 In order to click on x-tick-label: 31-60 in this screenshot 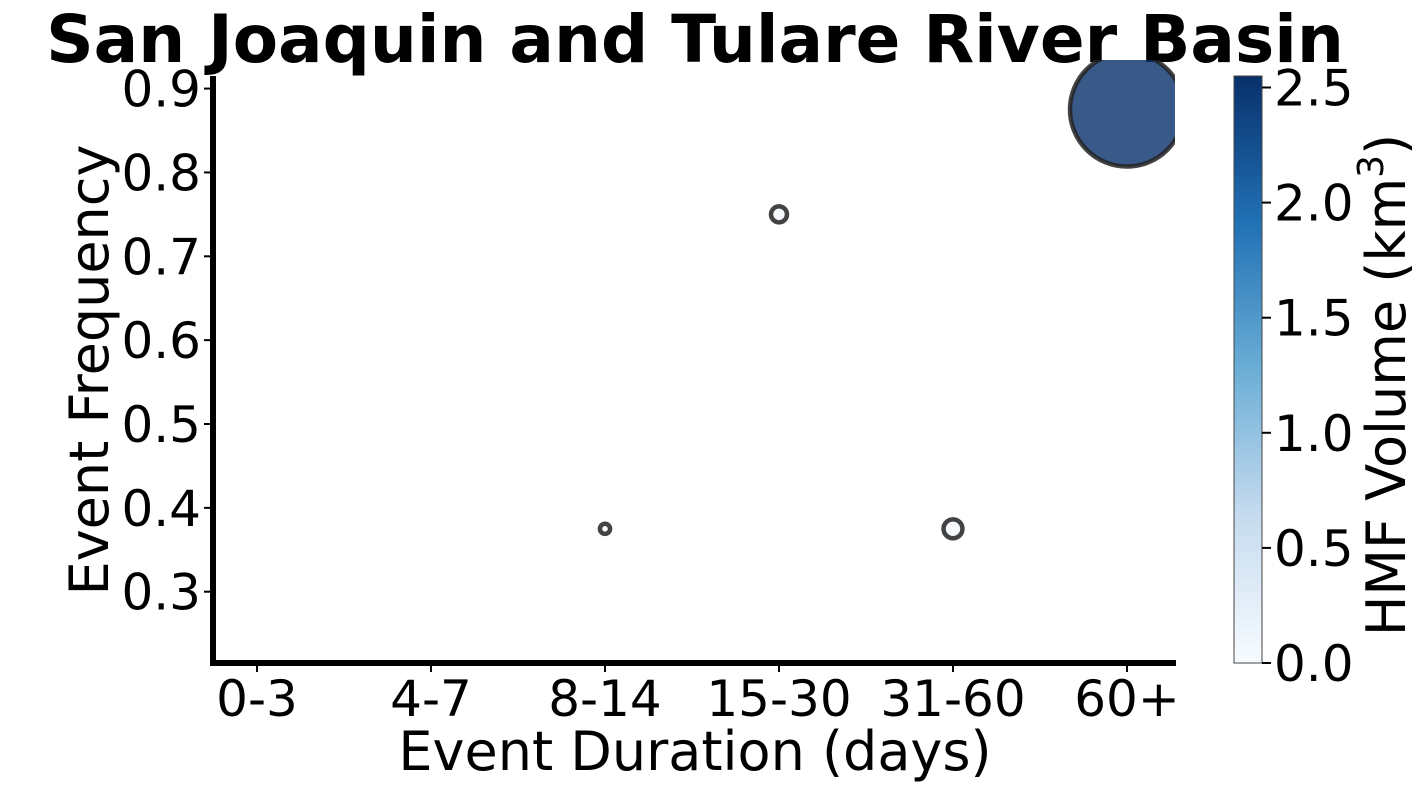, I will do `click(952, 699)`.